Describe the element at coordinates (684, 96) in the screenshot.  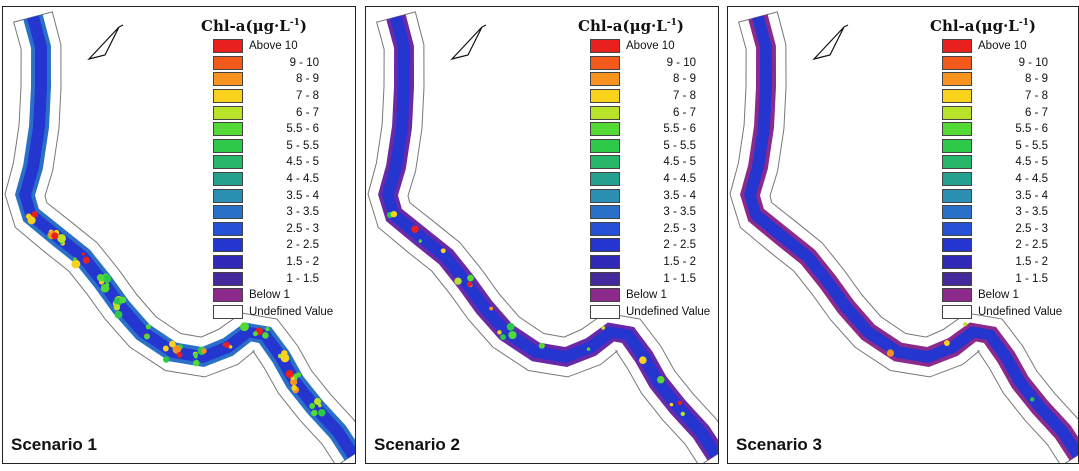
I see `legend-label: 7 - 8` at that location.